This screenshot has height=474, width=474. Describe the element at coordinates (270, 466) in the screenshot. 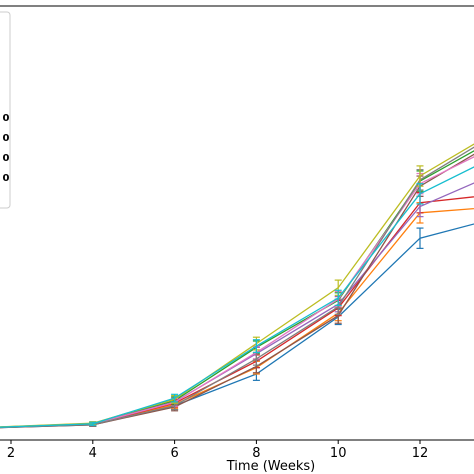

I see `x-axis-label: Time (Weeks)` at that location.